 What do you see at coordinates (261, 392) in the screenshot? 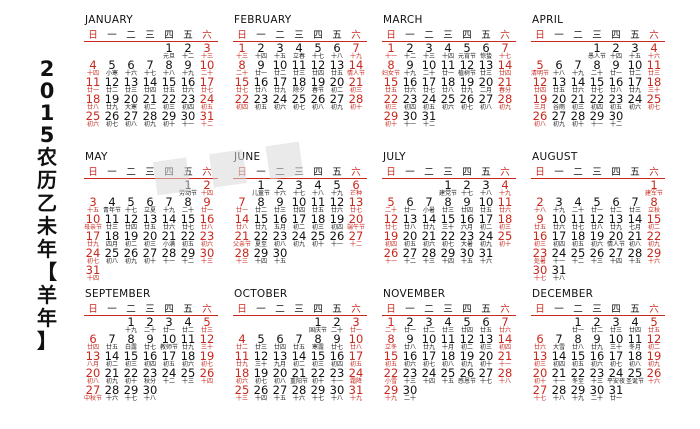
I see `day-cell: 26 十四` at bounding box center [261, 392].